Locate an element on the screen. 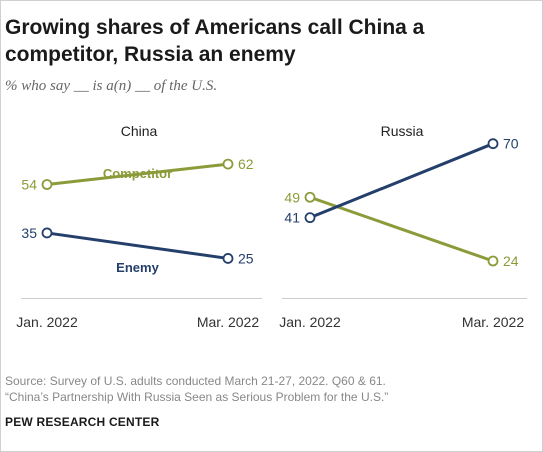 This screenshot has width=543, height=452. china-series-label-competitor: Competitor is located at coordinates (137, 173).